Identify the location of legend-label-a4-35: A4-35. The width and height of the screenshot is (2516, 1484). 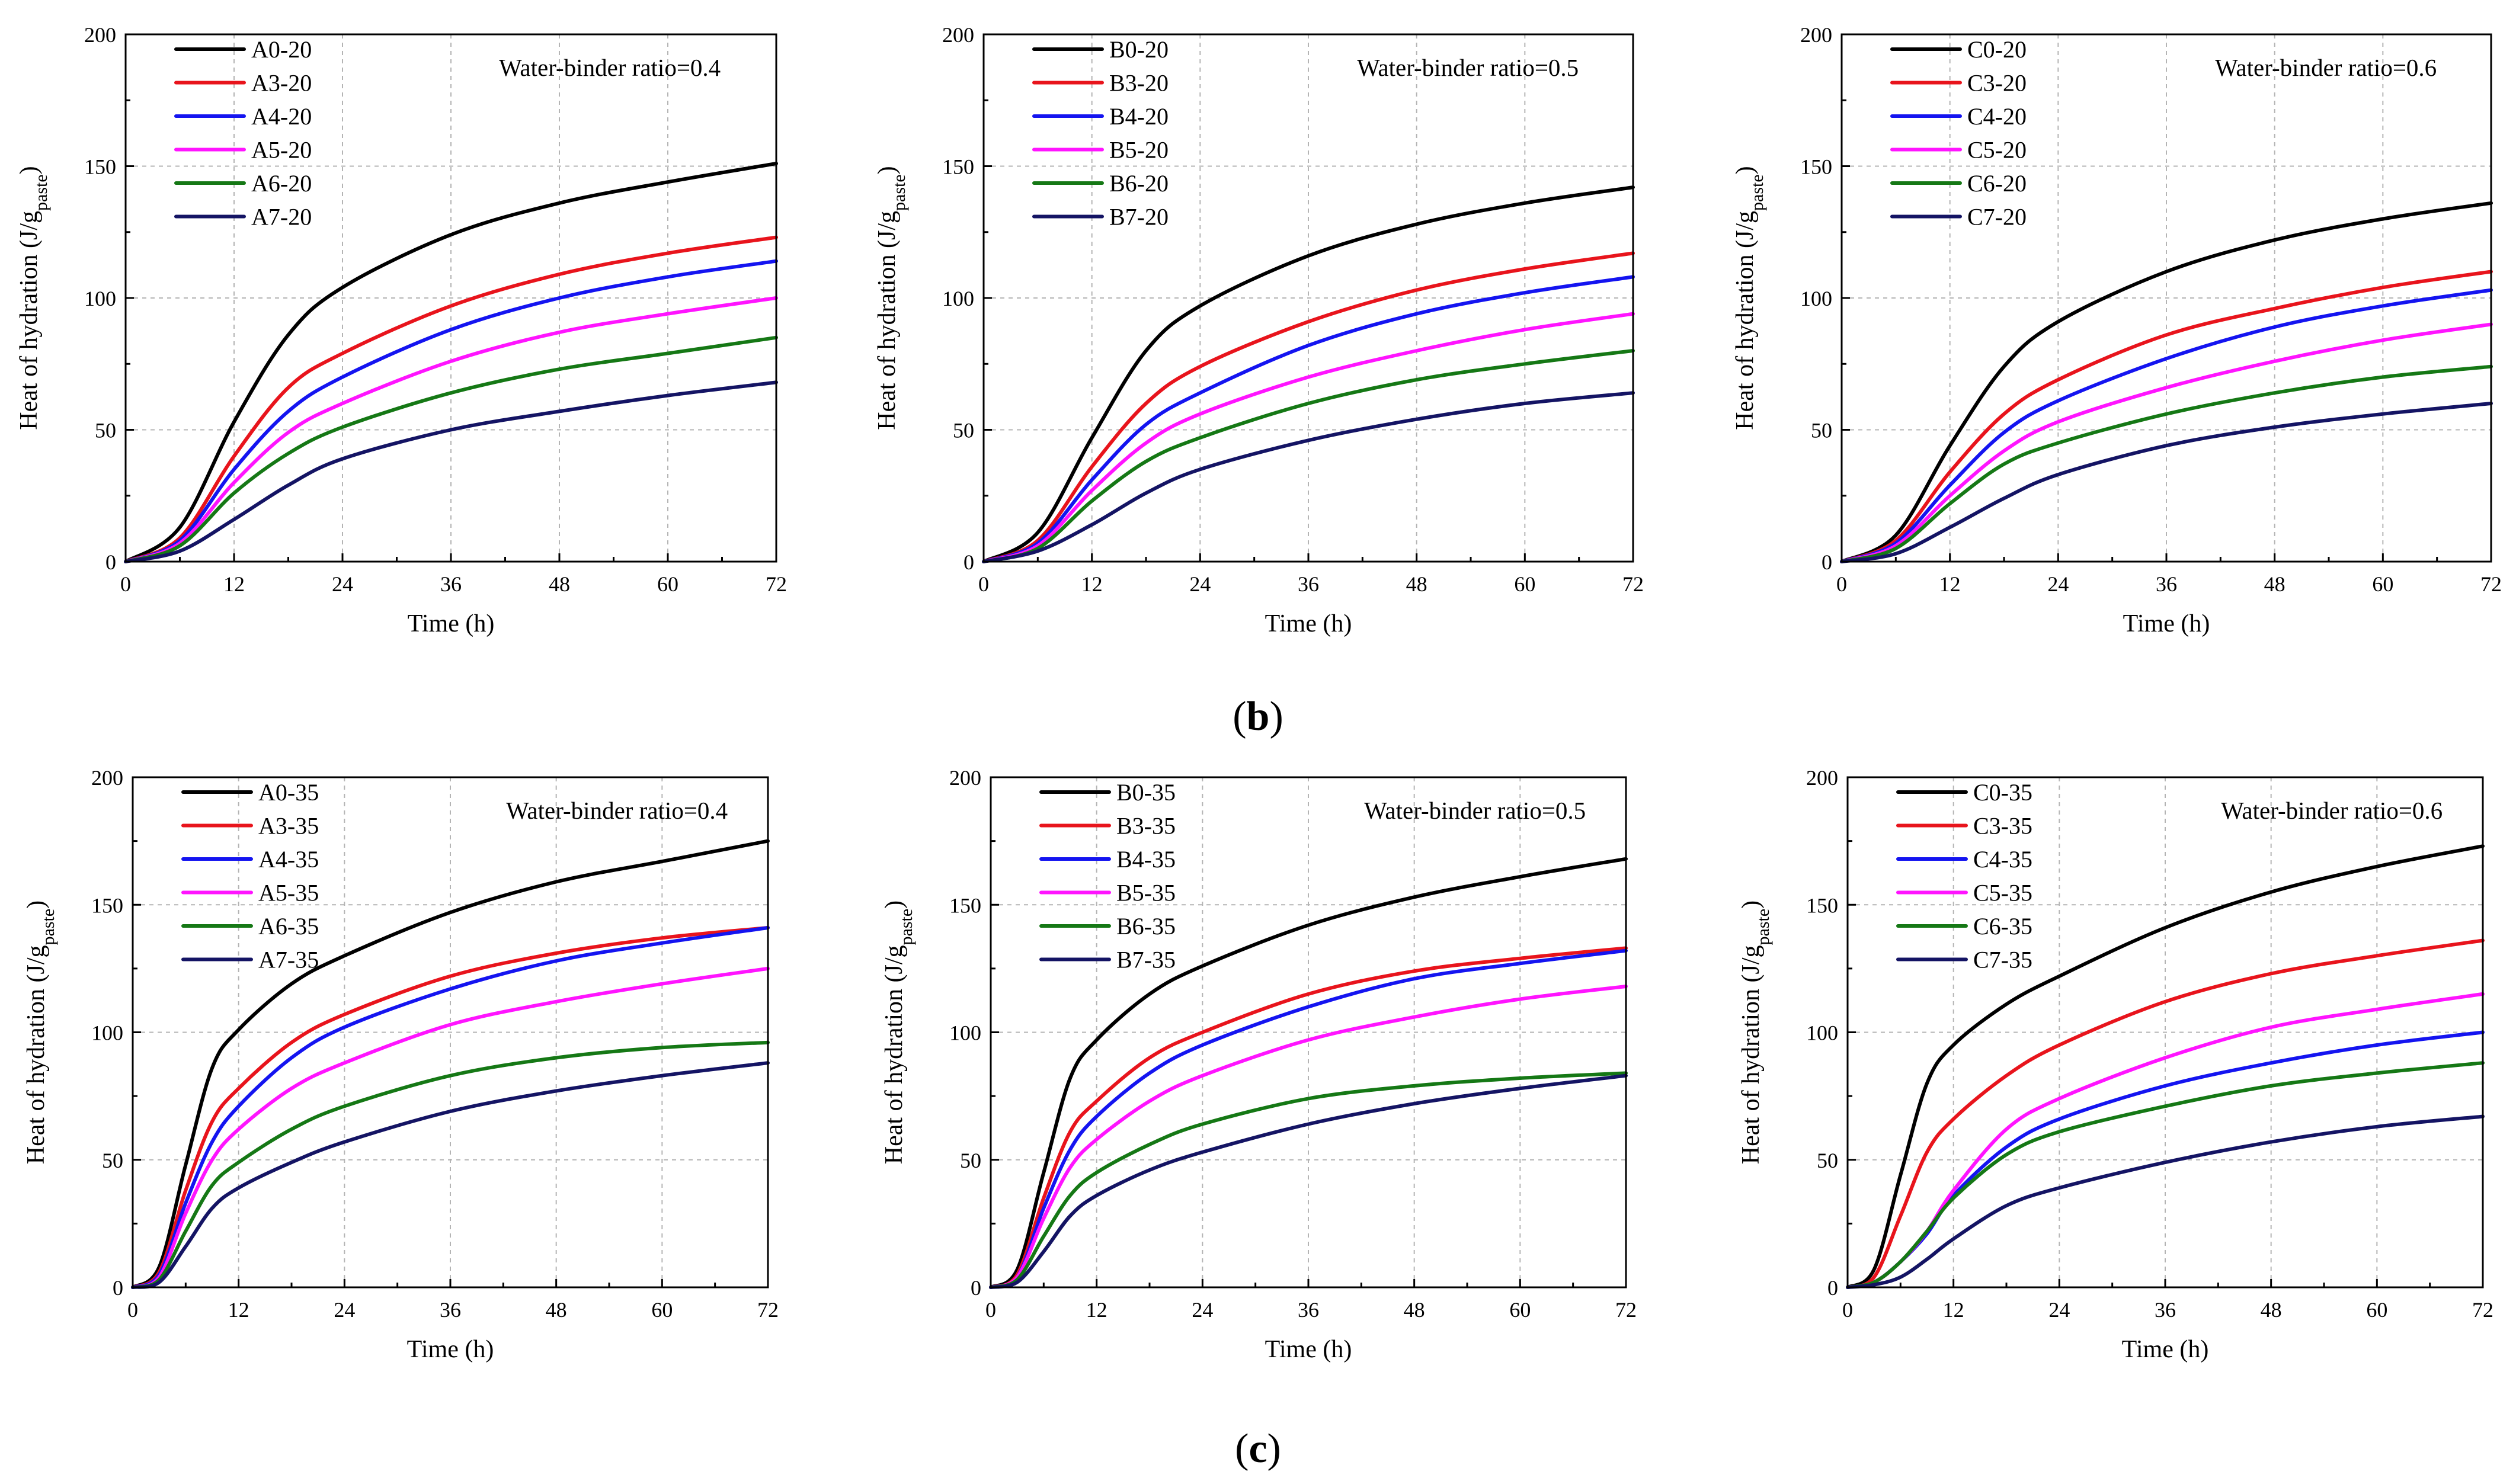
(288, 859).